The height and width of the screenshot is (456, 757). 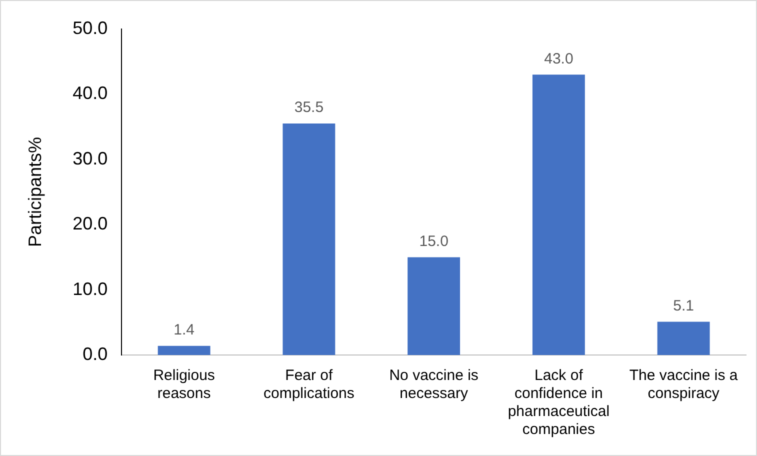 I want to click on y-tick-label: 30.0, so click(x=90, y=158).